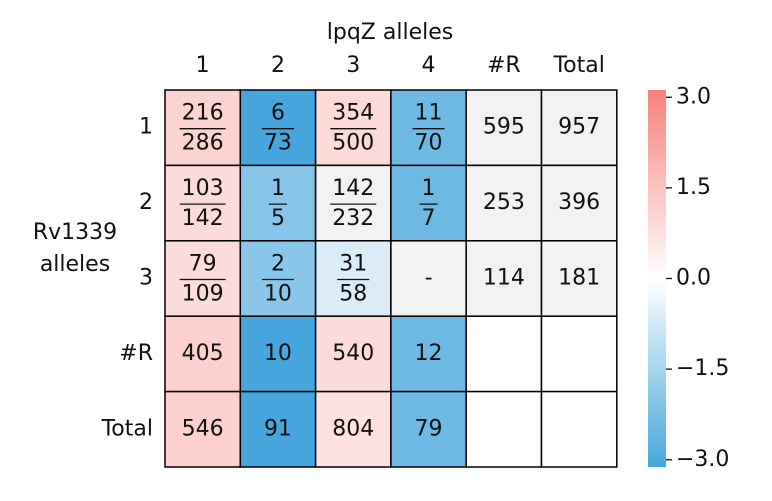 This screenshot has width=772, height=501. Describe the element at coordinates (146, 127) in the screenshot. I see `row-label: 1` at that location.